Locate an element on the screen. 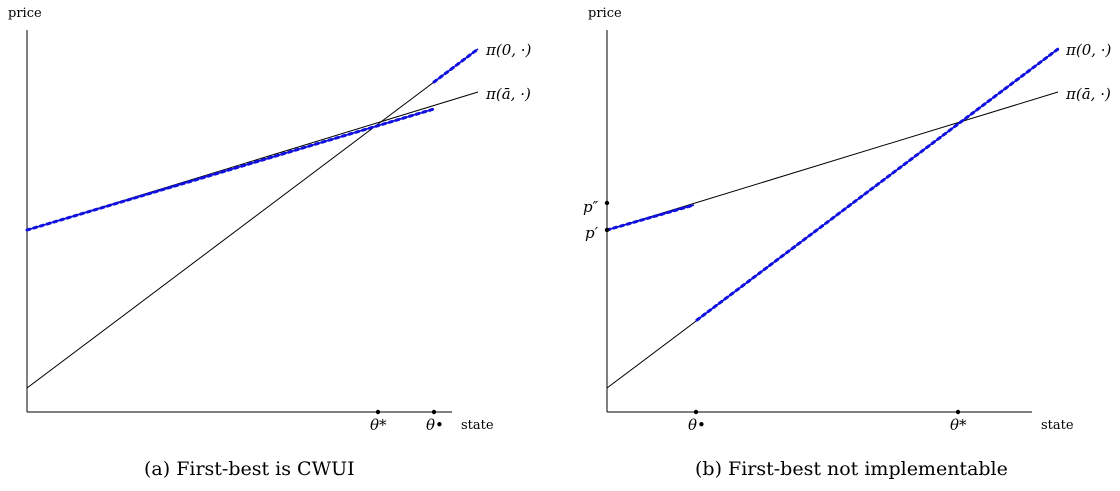 The height and width of the screenshot is (491, 1120). panel-a-label-pi-abar: π(ā, ·) is located at coordinates (508, 94).